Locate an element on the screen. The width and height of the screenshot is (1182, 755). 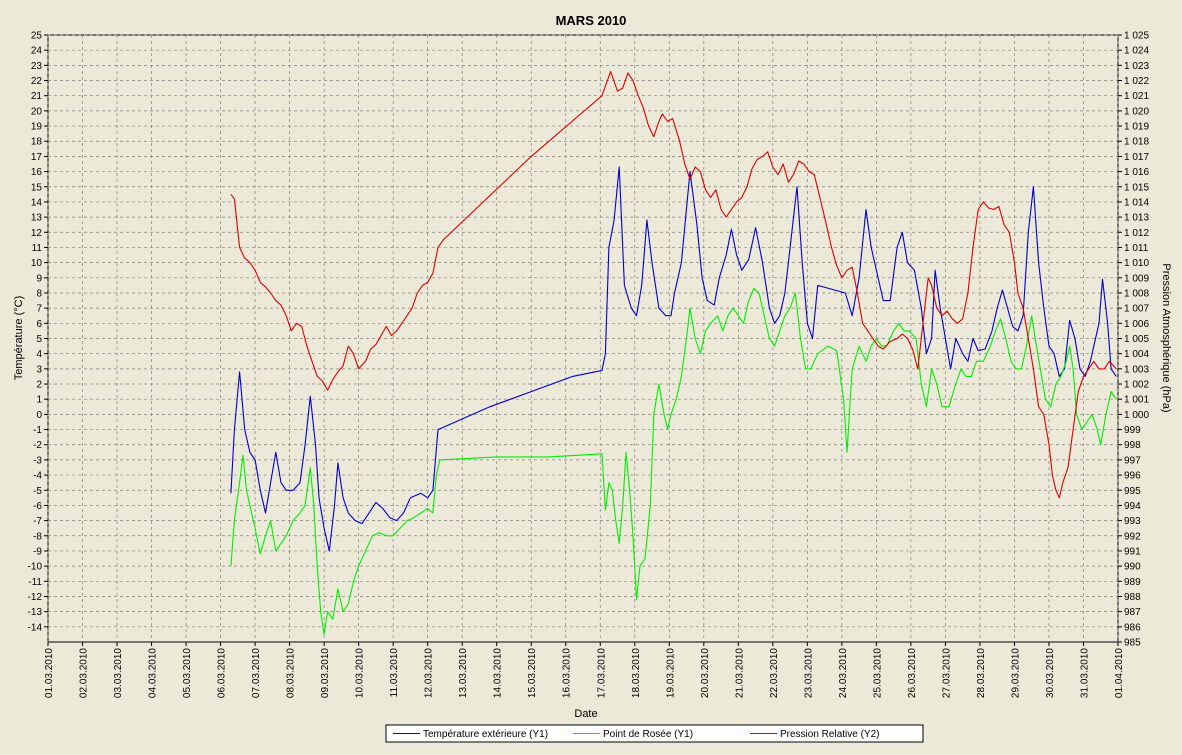
y2-tick-label: 1 000 is located at coordinates (1136, 415).